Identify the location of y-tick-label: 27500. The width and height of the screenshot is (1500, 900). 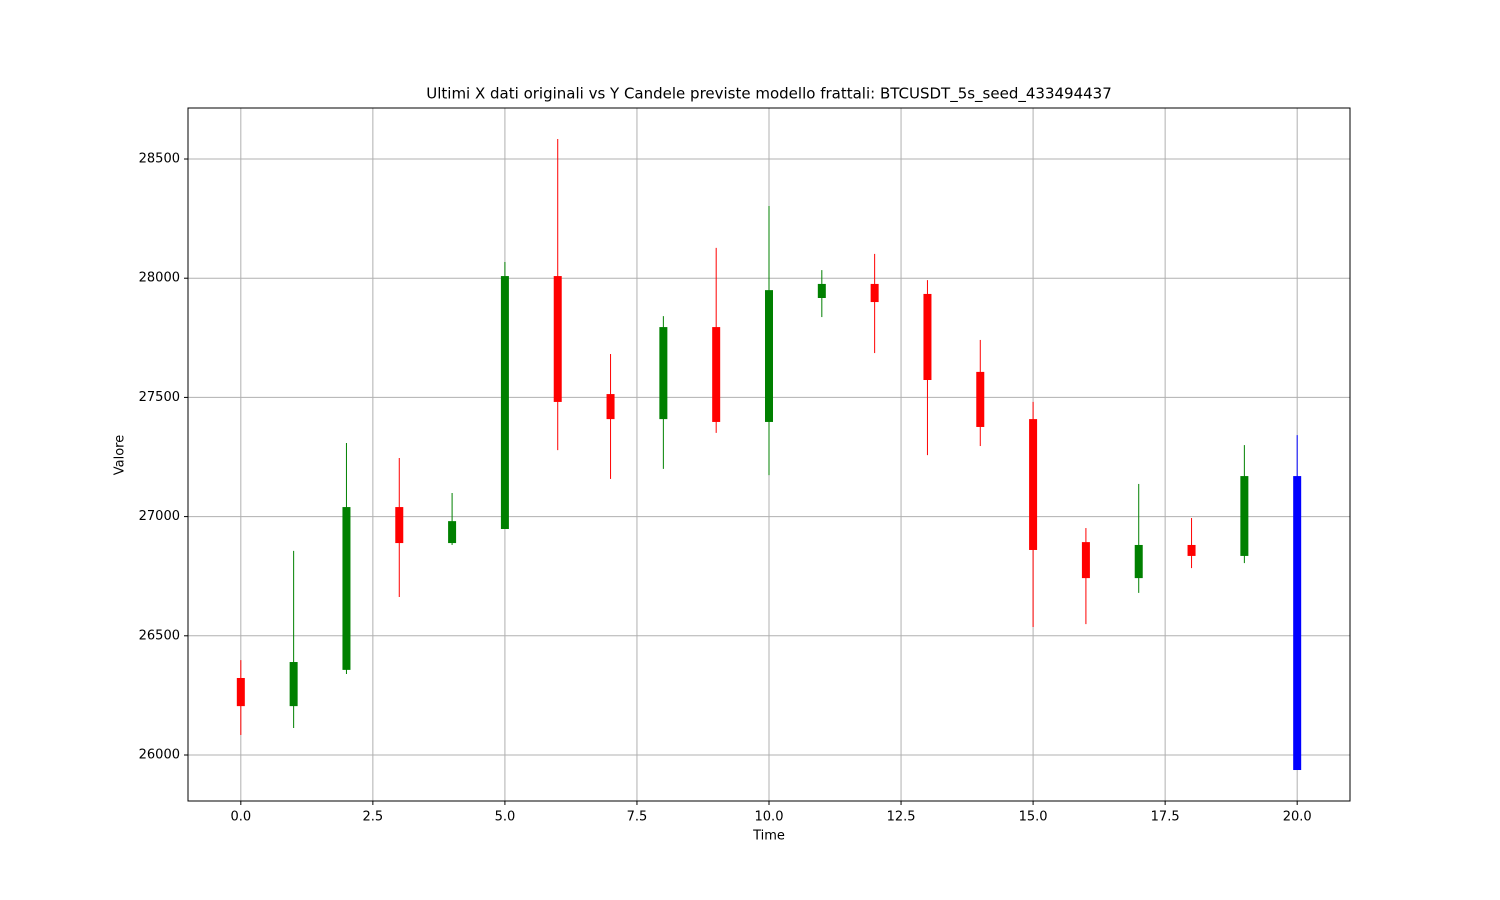
(159, 397).